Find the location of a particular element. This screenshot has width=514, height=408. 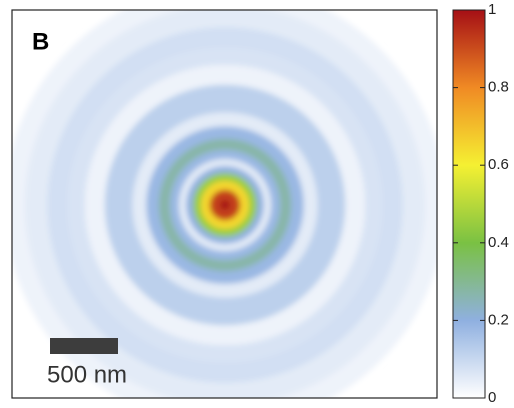

intensity-ring is located at coordinates (225, 205).